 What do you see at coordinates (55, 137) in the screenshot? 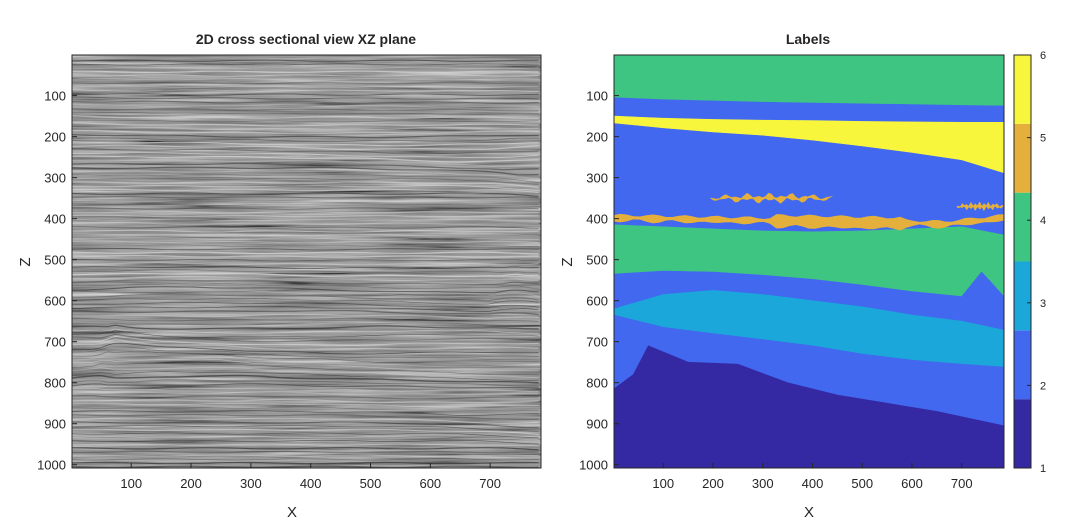
I see `left-y-tick-label: 200` at bounding box center [55, 137].